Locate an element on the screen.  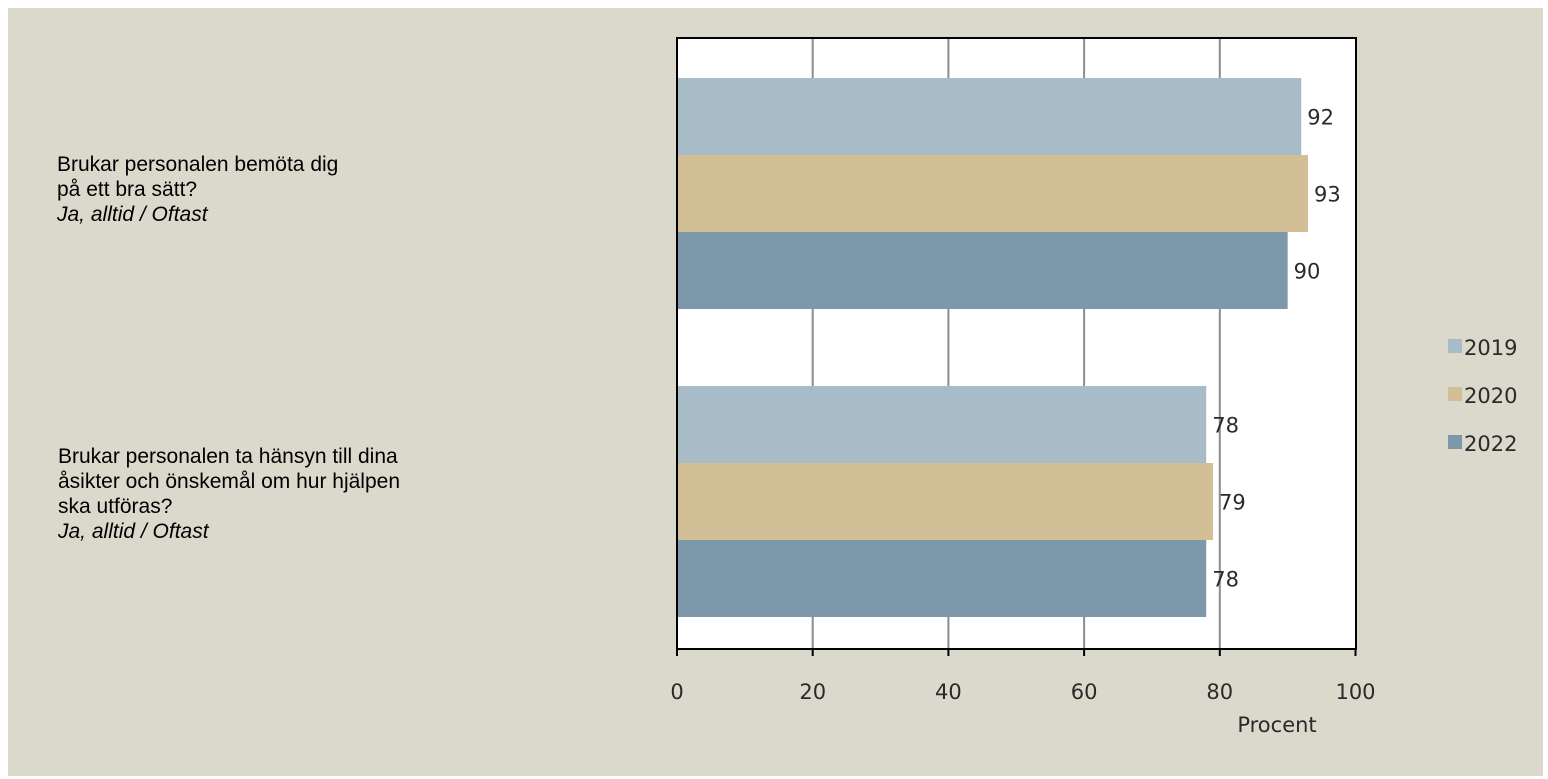
legend-swatch-2022 is located at coordinates (1455, 442).